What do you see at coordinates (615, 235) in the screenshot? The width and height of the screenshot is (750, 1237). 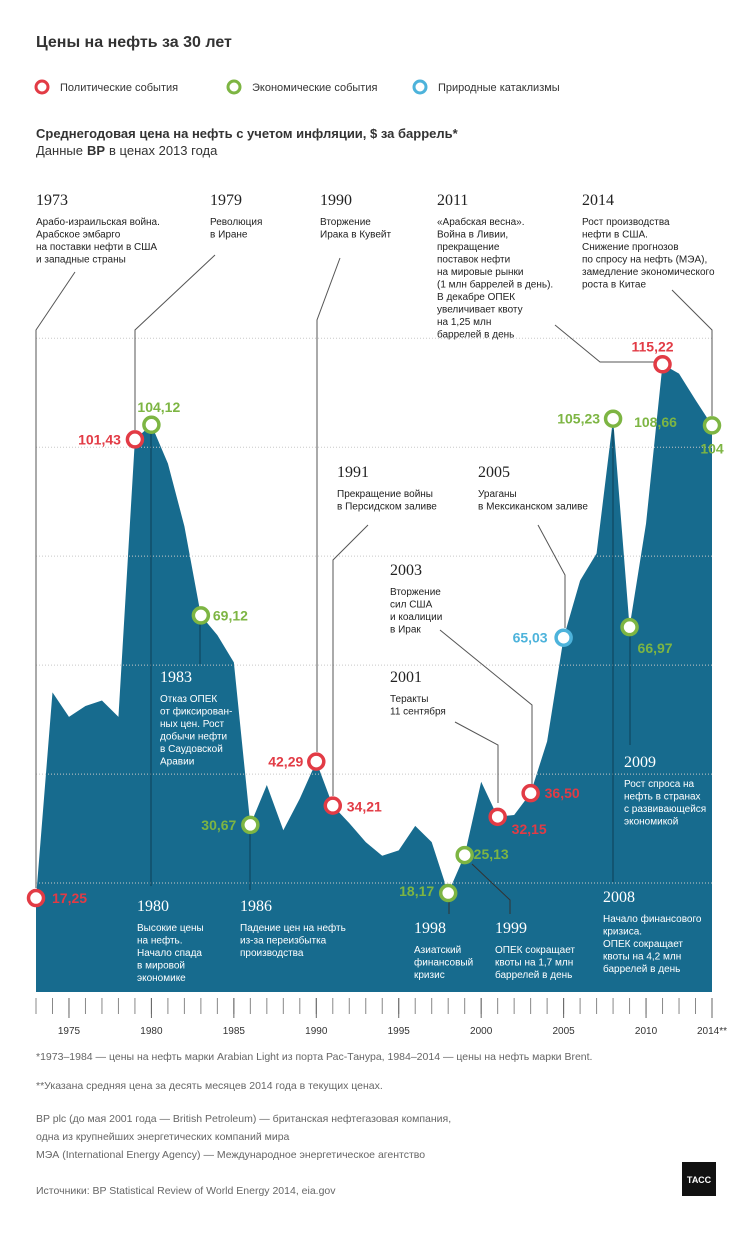 I see `annotation-text: нефти в США.` at bounding box center [615, 235].